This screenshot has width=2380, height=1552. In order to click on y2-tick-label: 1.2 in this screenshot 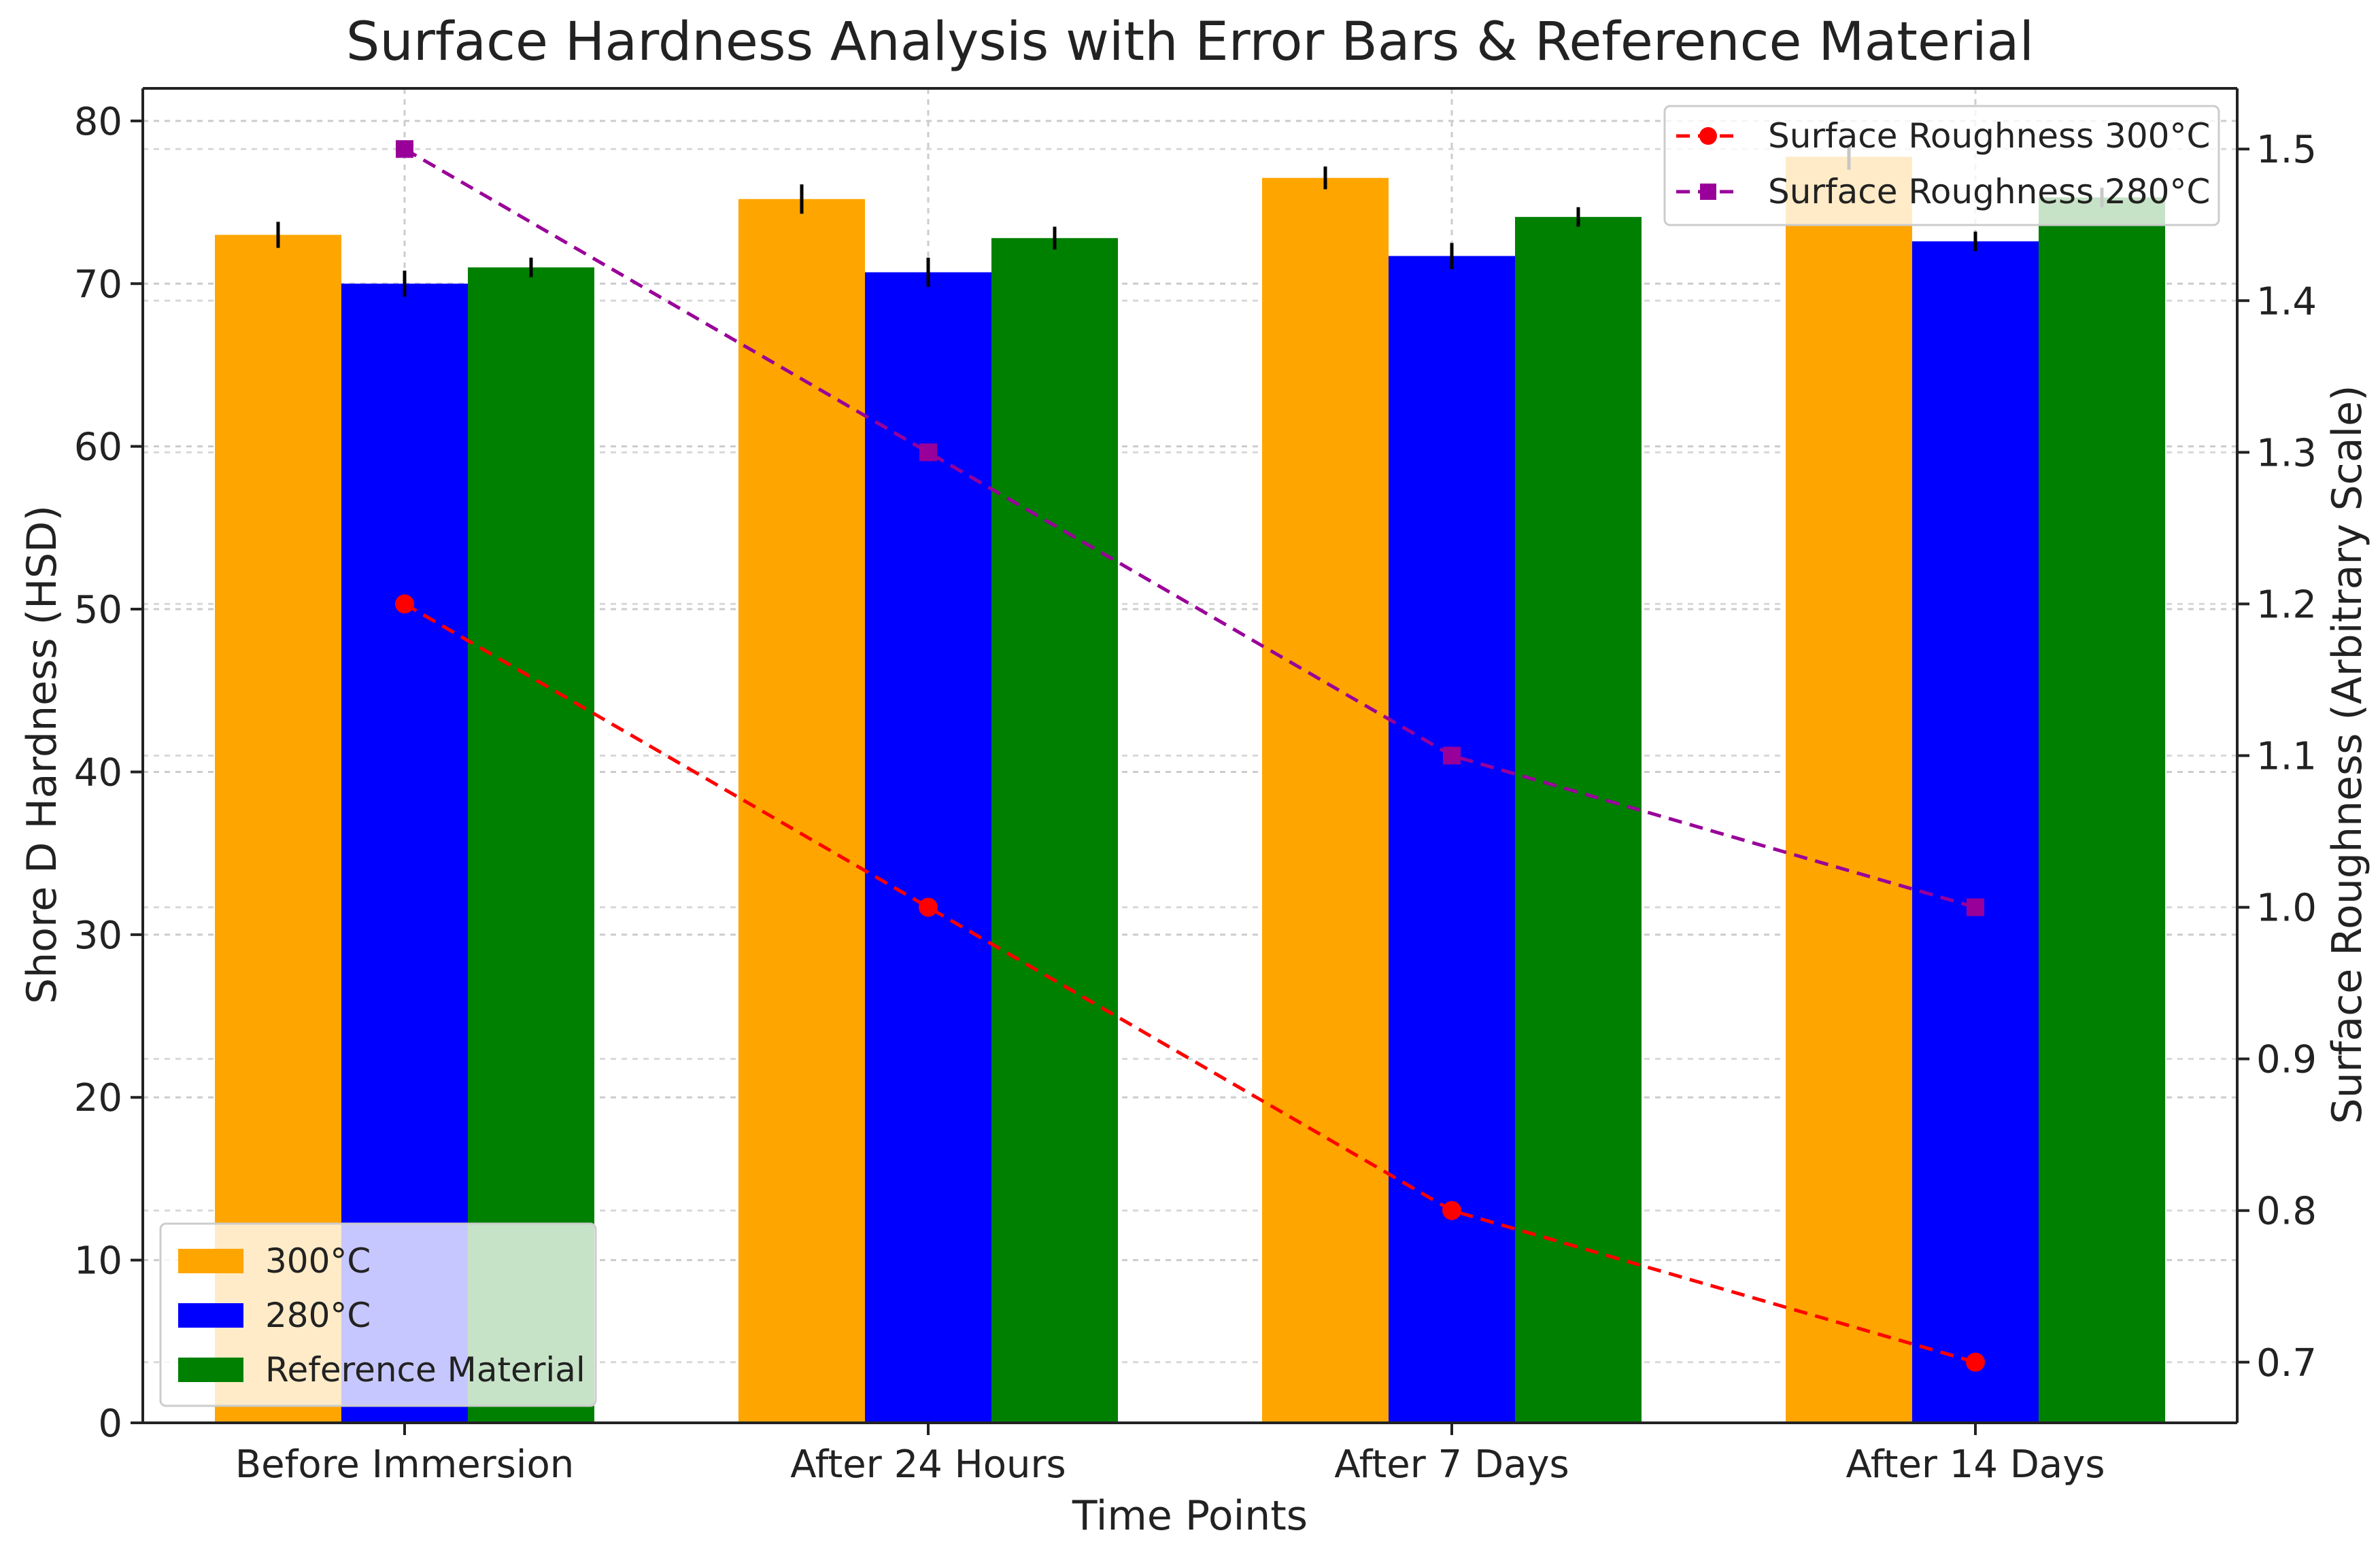, I will do `click(2287, 605)`.